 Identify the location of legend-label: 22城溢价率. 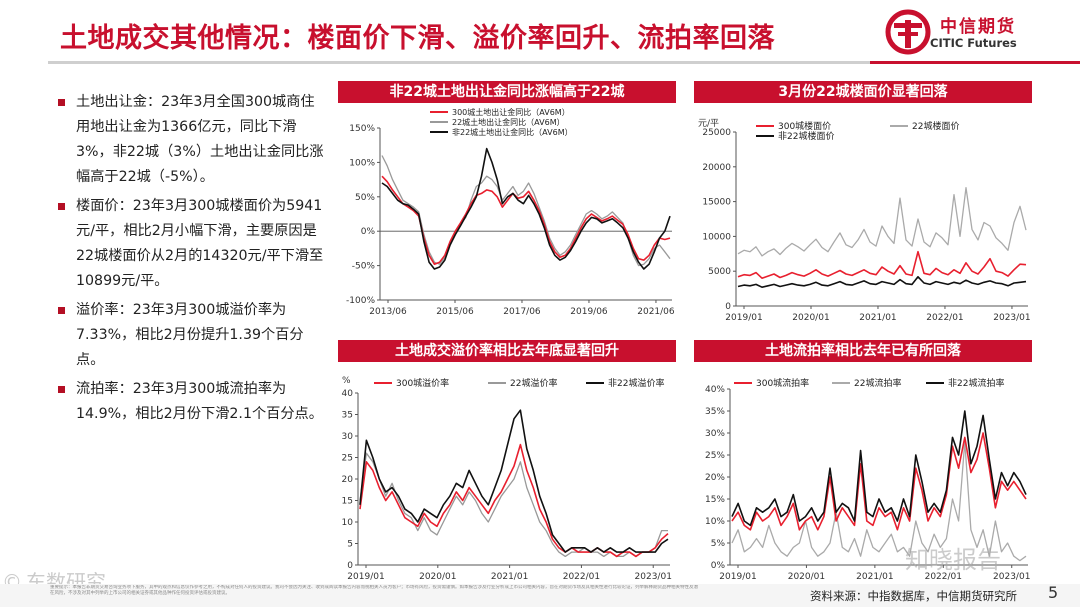
(533, 383).